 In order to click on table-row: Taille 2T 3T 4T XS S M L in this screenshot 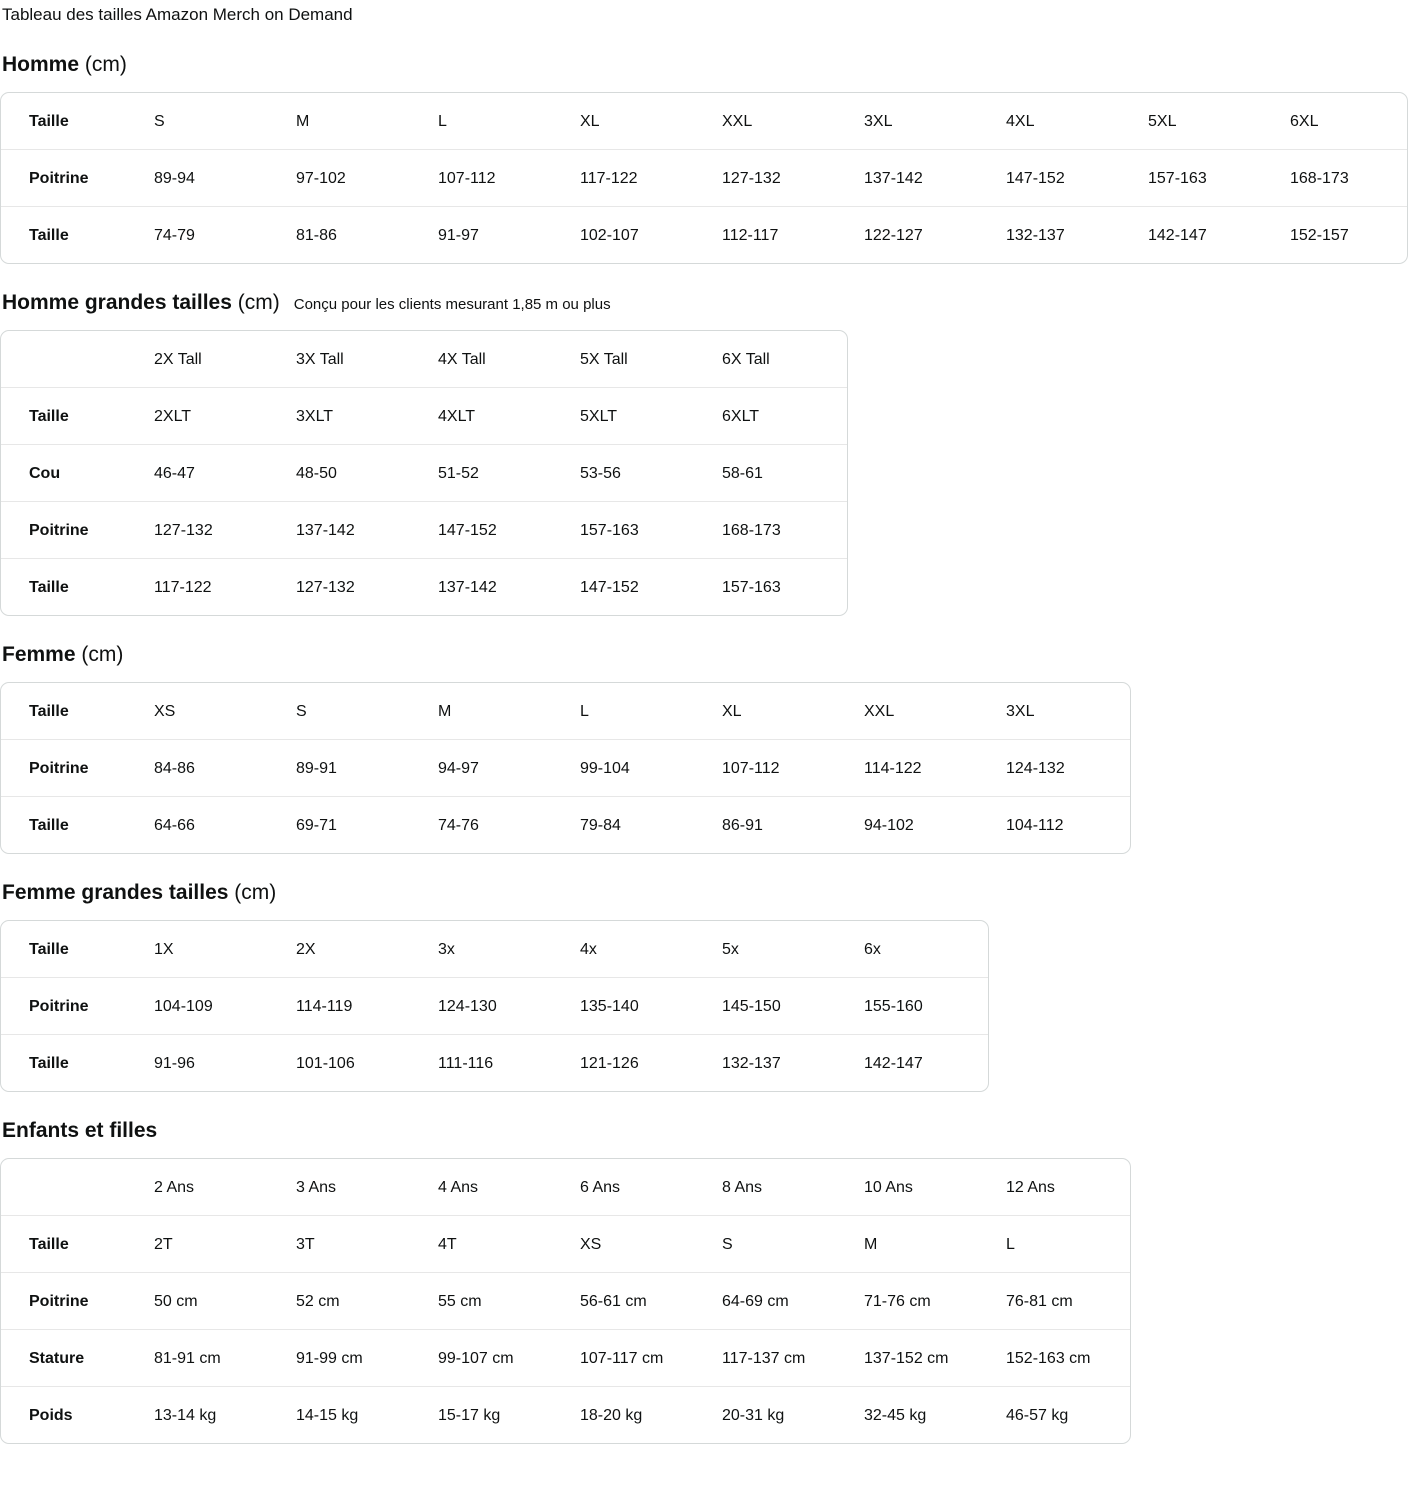, I will do `click(565, 1244)`.